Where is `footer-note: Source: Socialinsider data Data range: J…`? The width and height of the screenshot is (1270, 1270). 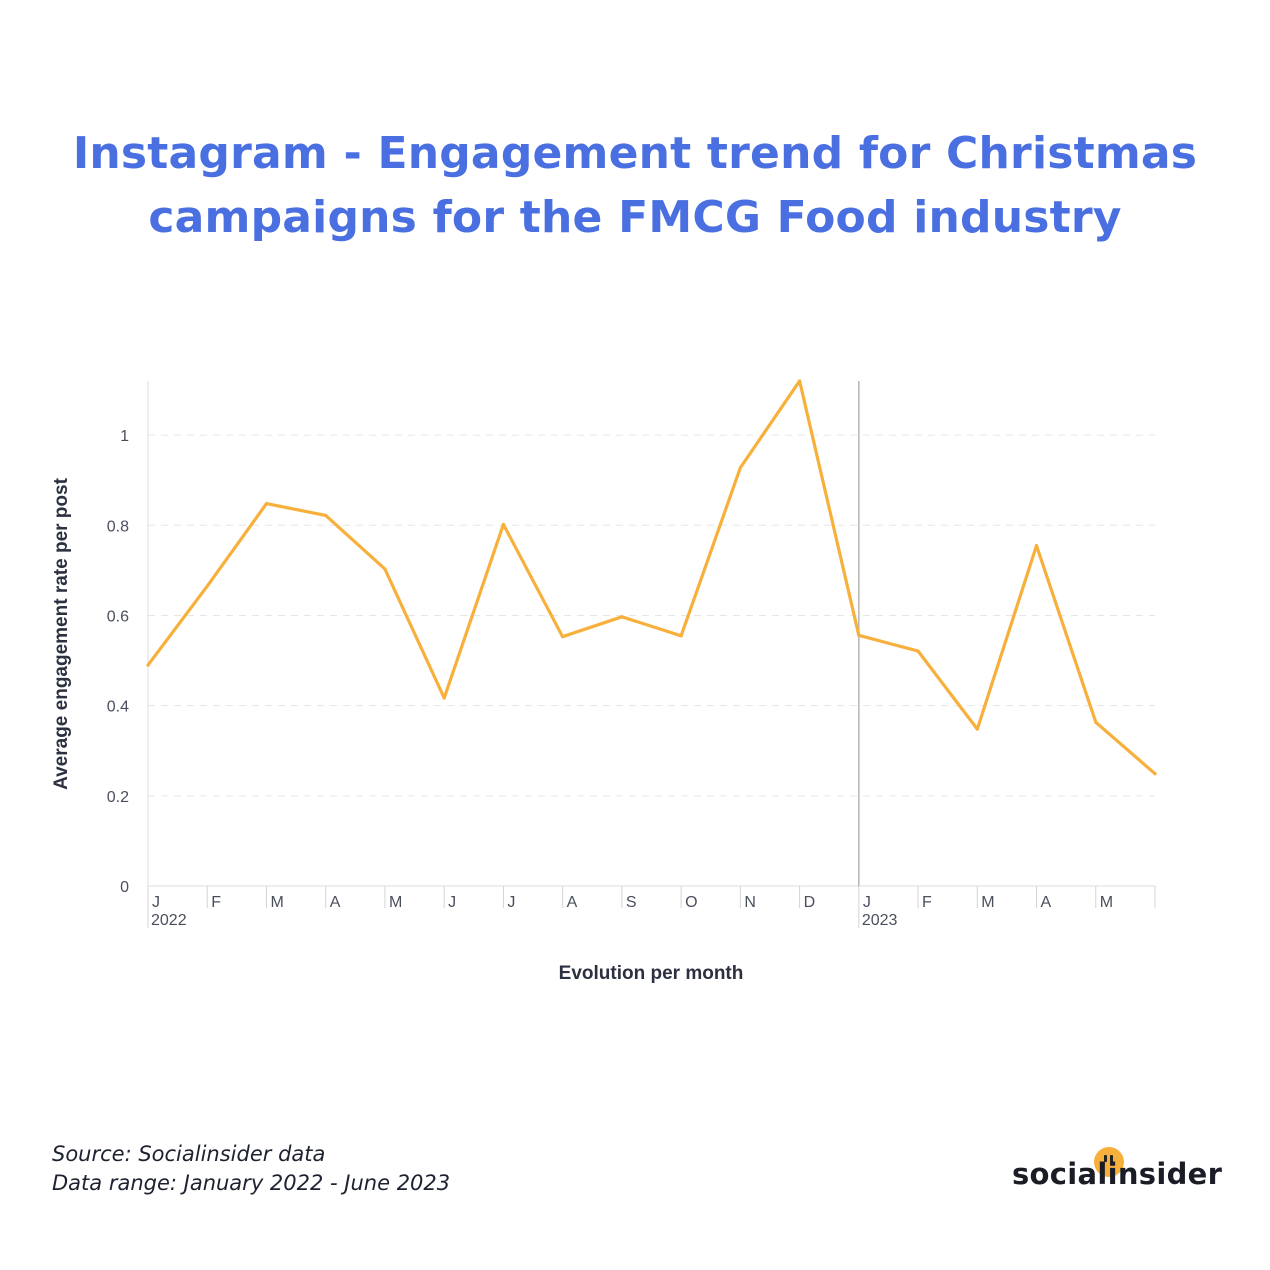
footer-note: Source: Socialinsider data Data range: J… is located at coordinates (251, 1169).